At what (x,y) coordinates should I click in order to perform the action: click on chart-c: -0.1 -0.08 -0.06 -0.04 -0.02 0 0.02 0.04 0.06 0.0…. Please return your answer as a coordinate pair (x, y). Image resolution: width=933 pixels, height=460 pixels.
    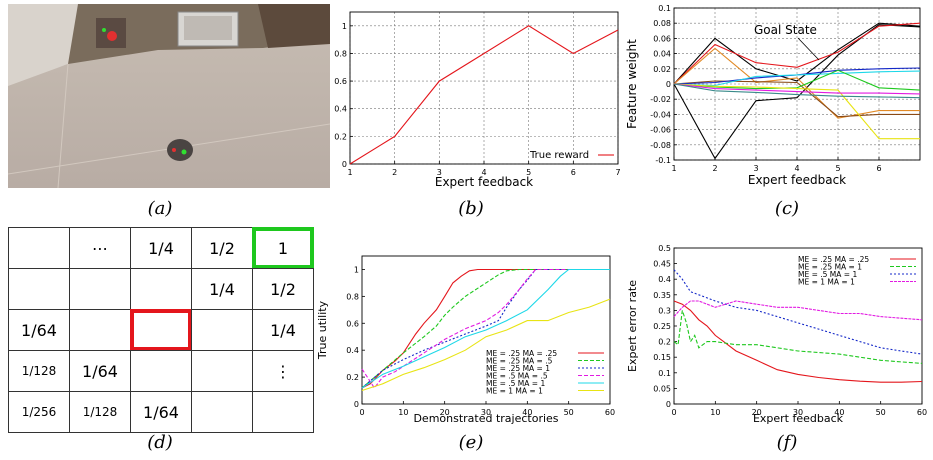
    Looking at the image, I should click on (773, 95).